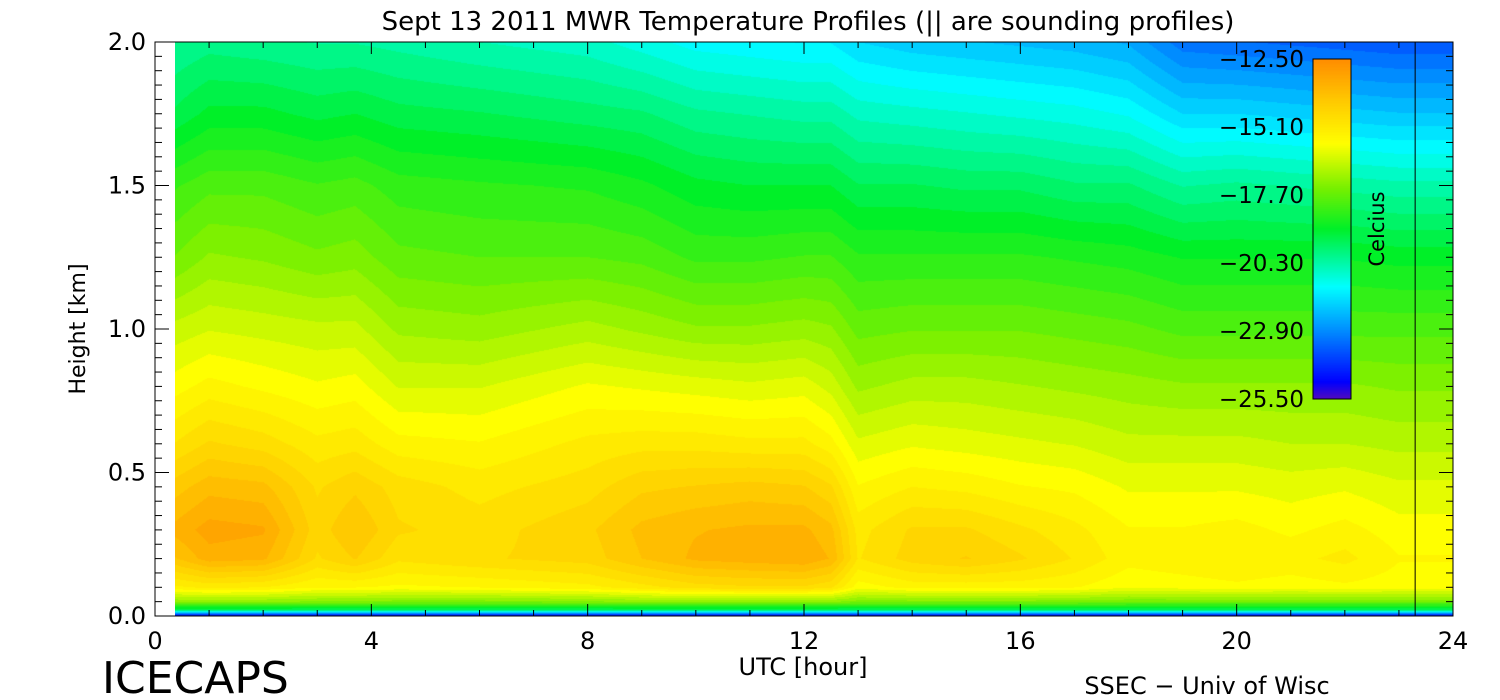  Describe the element at coordinates (1236, 641) in the screenshot. I see `x-tick-label-5: 20` at that location.